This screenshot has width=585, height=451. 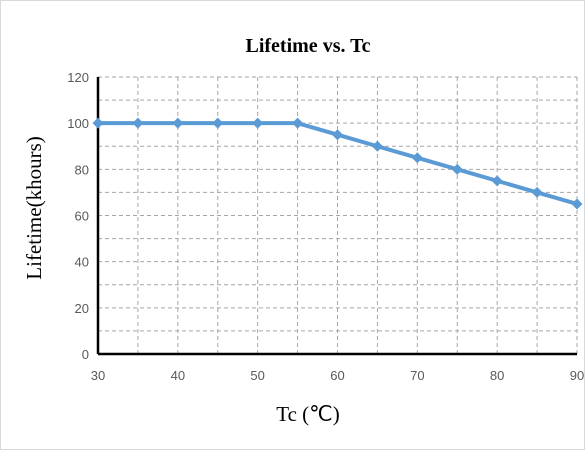 What do you see at coordinates (98, 375) in the screenshot?
I see `x-tick-label: 30` at bounding box center [98, 375].